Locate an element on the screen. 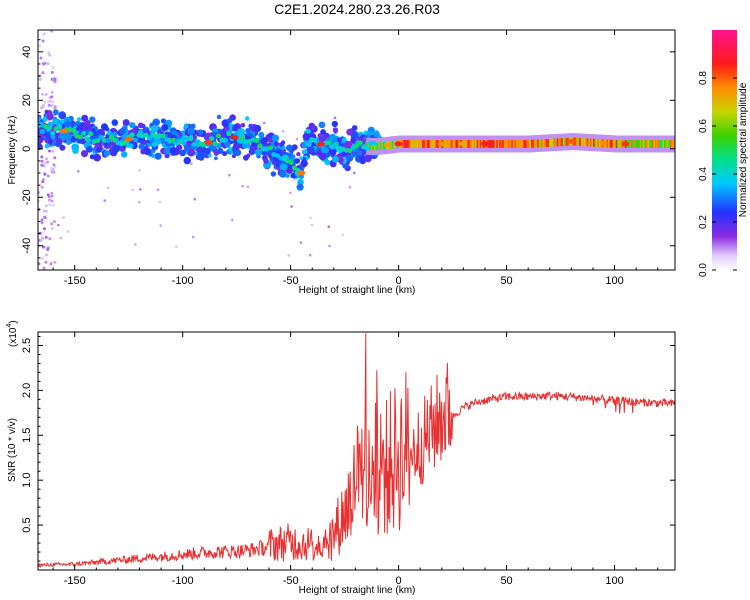  colorbar-tick-label: 0.6 is located at coordinates (703, 126).